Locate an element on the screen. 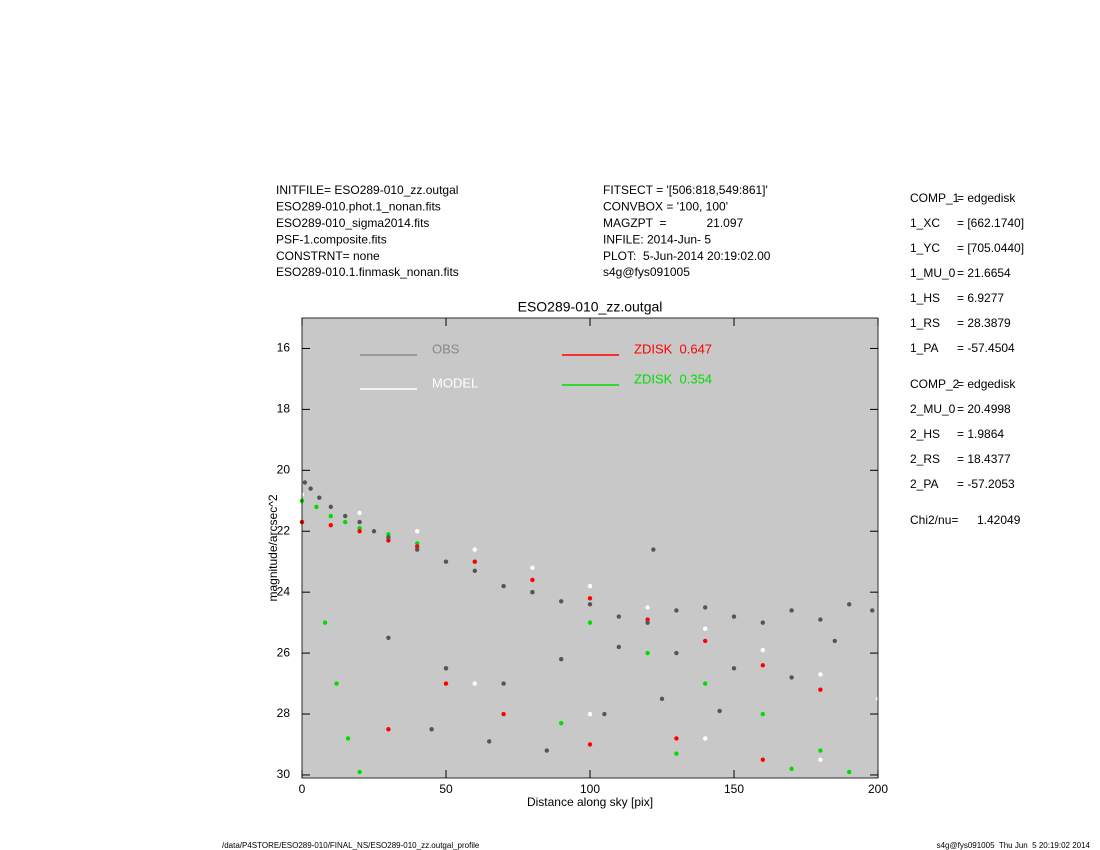 This screenshot has width=1100, height=850. info-line: PLOT: 5-Jun-2014 20:19:02.00 is located at coordinates (687, 256).